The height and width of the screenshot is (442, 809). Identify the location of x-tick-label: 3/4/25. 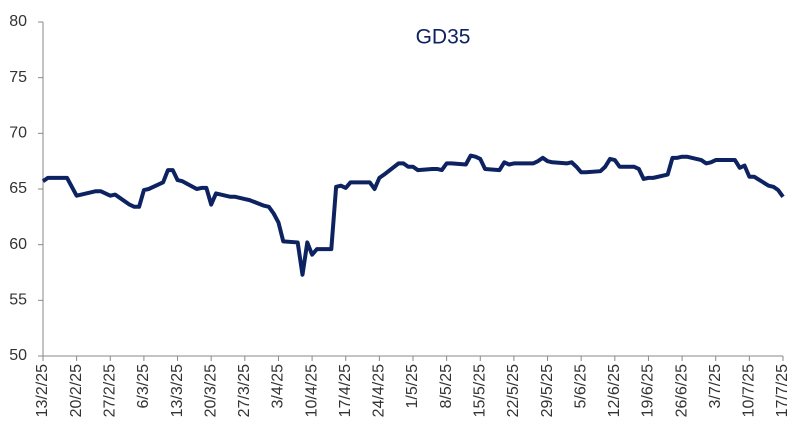
(278, 386).